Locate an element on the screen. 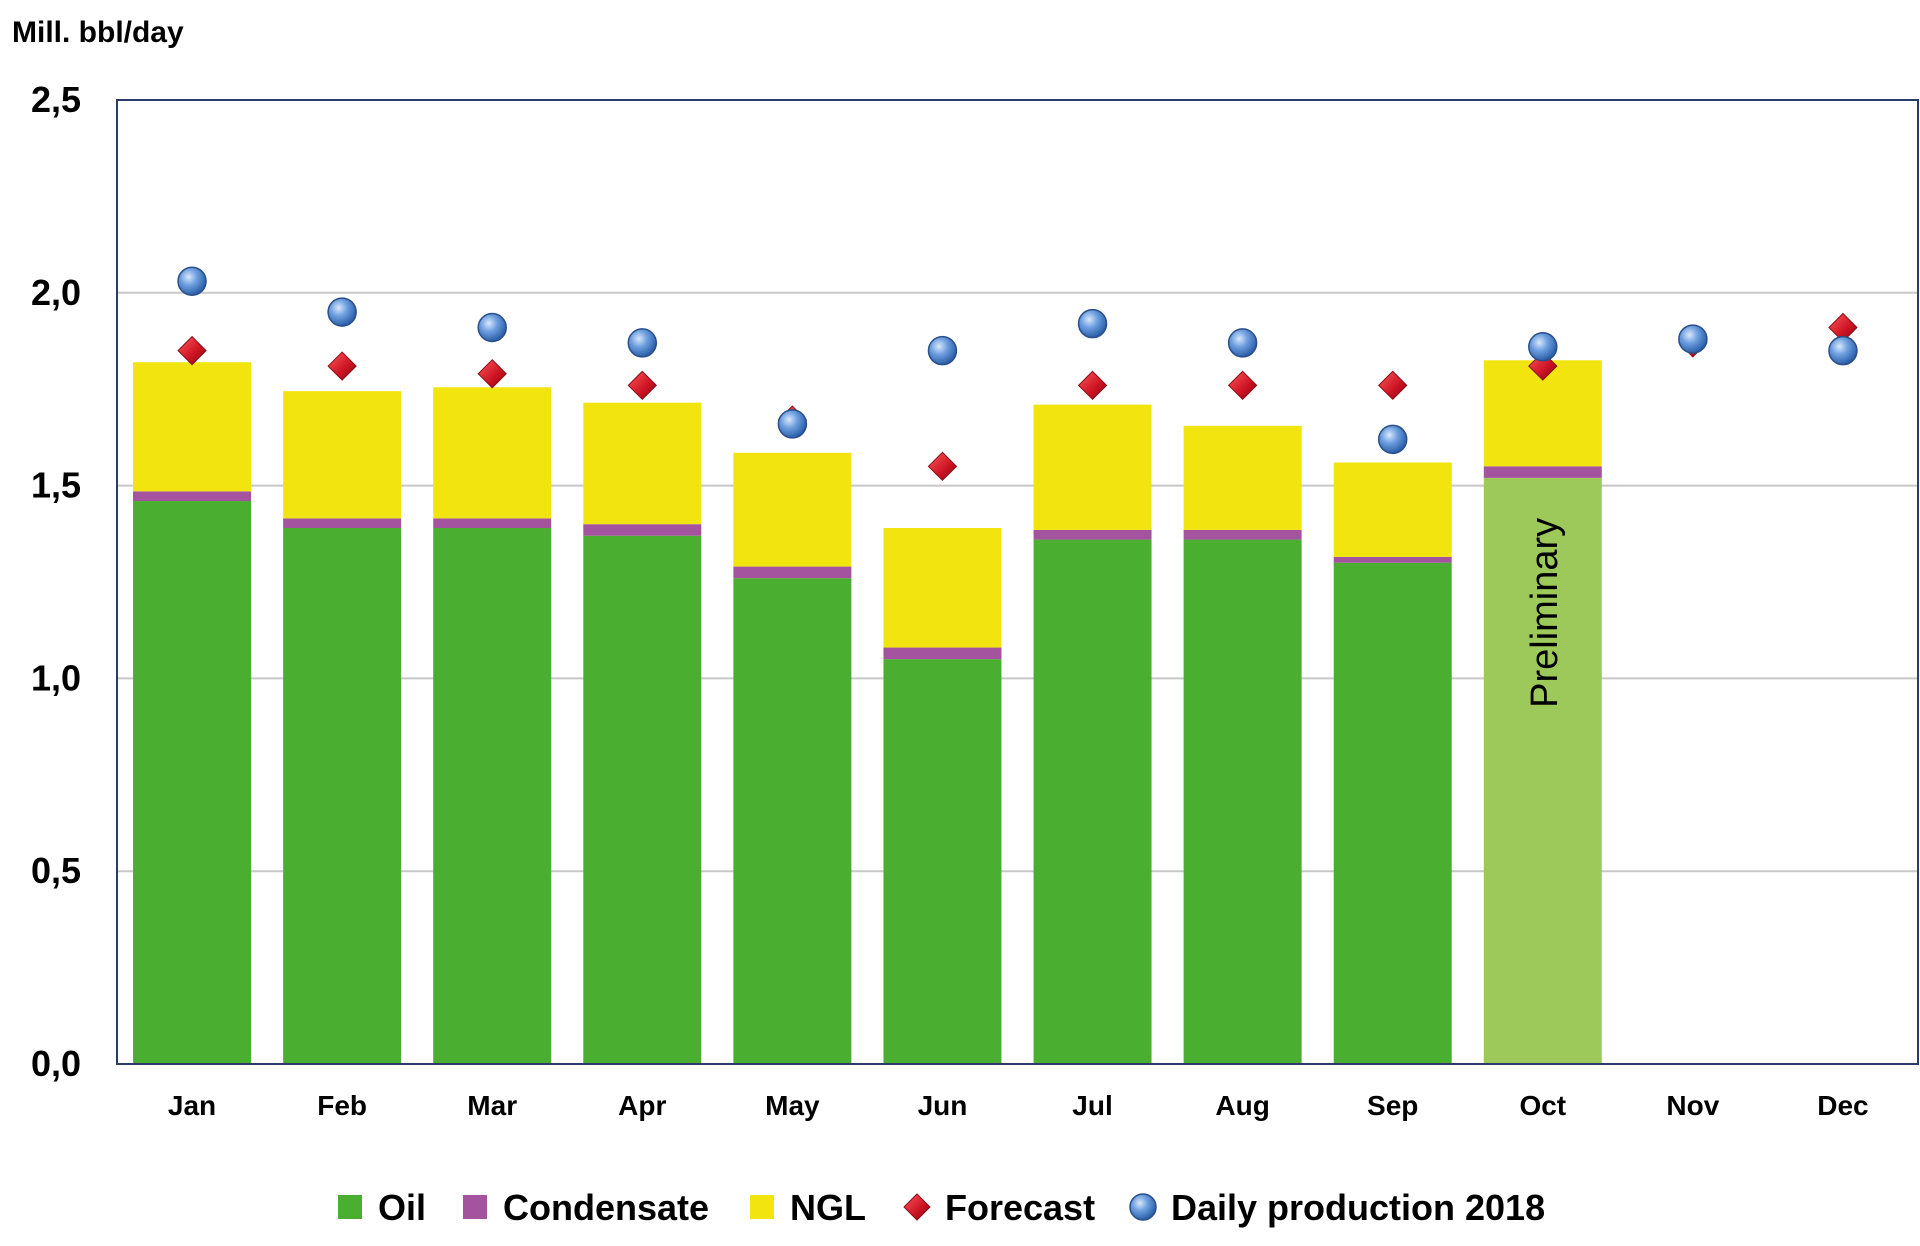 The image size is (1920, 1246). bar-condensate-apr is located at coordinates (642, 530).